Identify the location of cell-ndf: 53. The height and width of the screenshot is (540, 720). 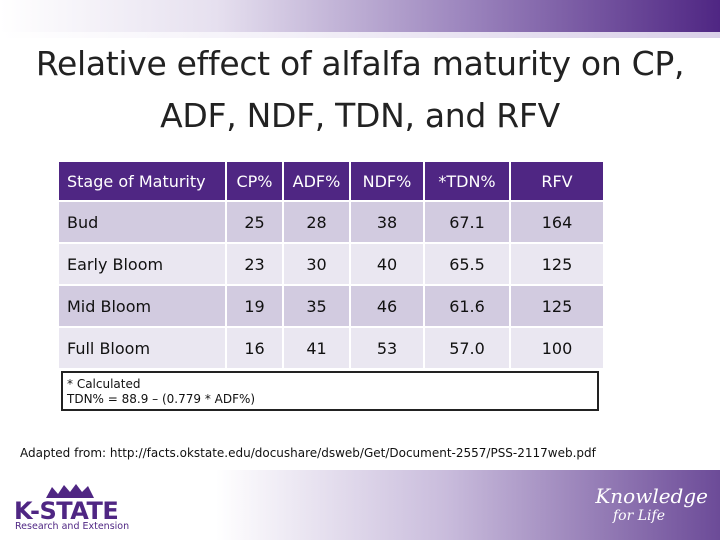
(387, 348).